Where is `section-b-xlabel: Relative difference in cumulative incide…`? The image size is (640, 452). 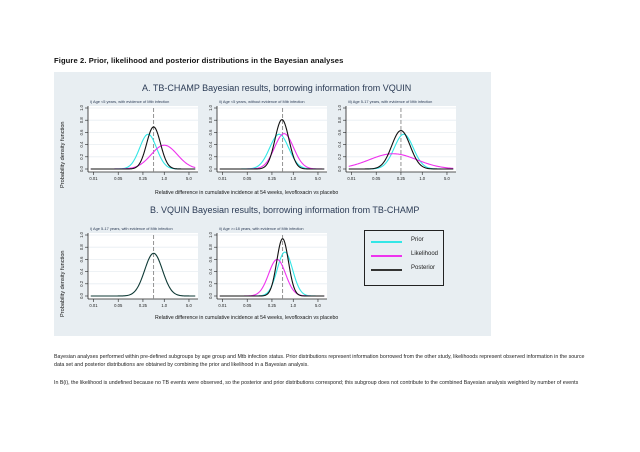
section-b-xlabel: Relative difference in cumulative incide… is located at coordinates (247, 318).